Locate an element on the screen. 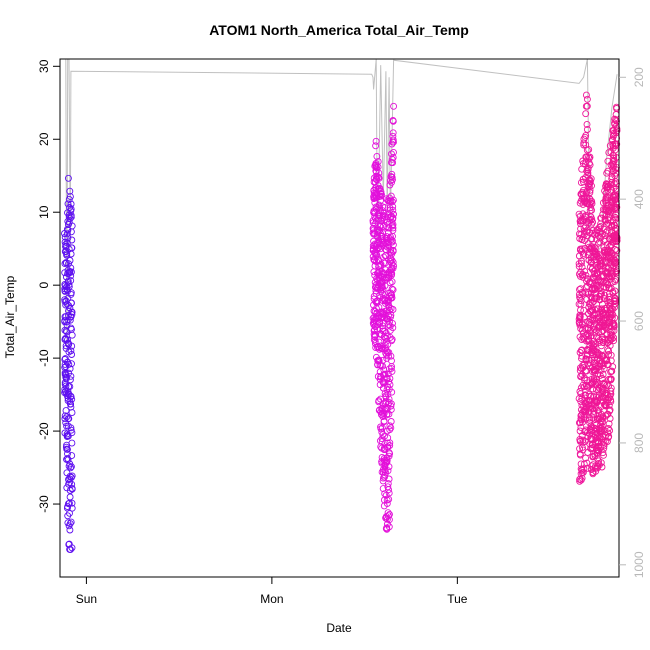 This screenshot has width=650, height=650. y-tick-label: 30 is located at coordinates (44, 66).